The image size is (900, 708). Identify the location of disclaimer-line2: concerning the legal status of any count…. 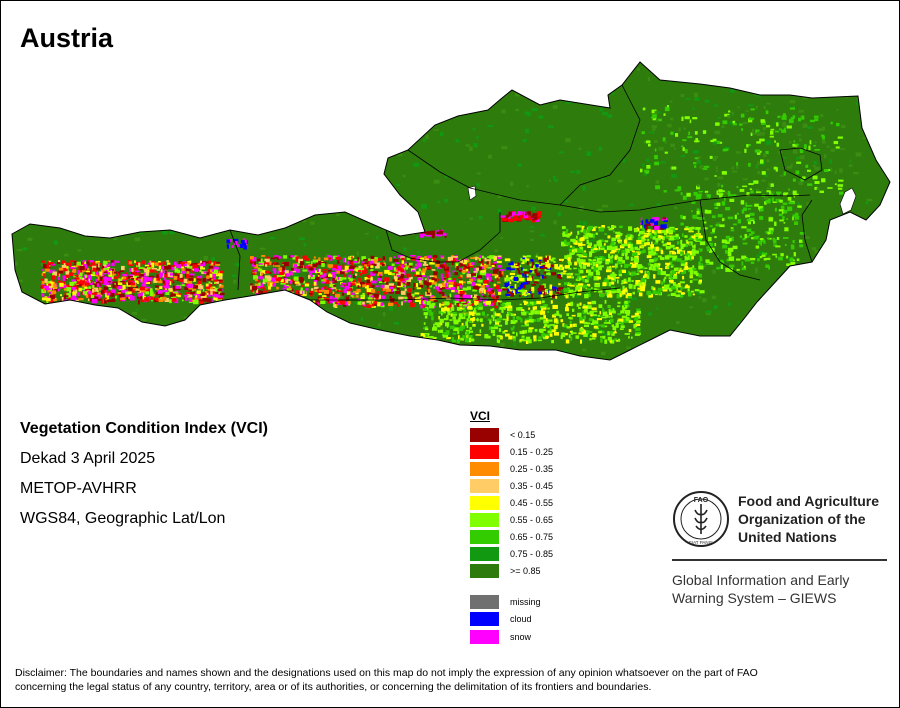
(333, 687).